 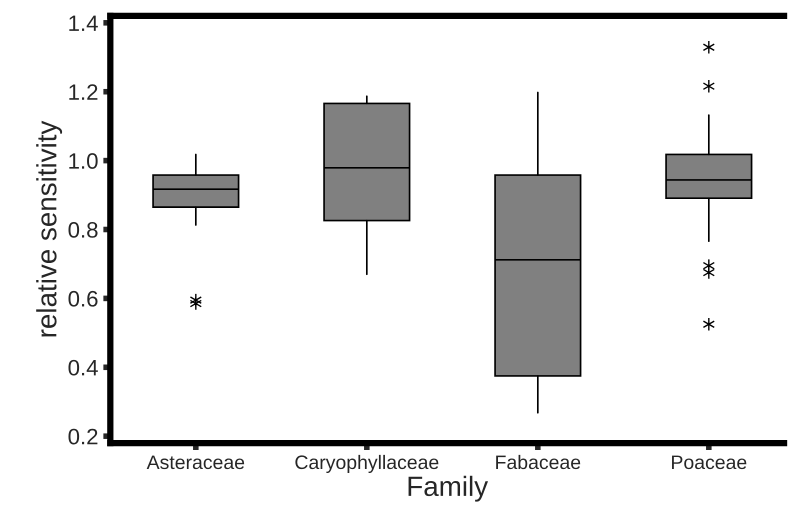 I want to click on y-tick-label: 0.4, so click(x=83, y=368).